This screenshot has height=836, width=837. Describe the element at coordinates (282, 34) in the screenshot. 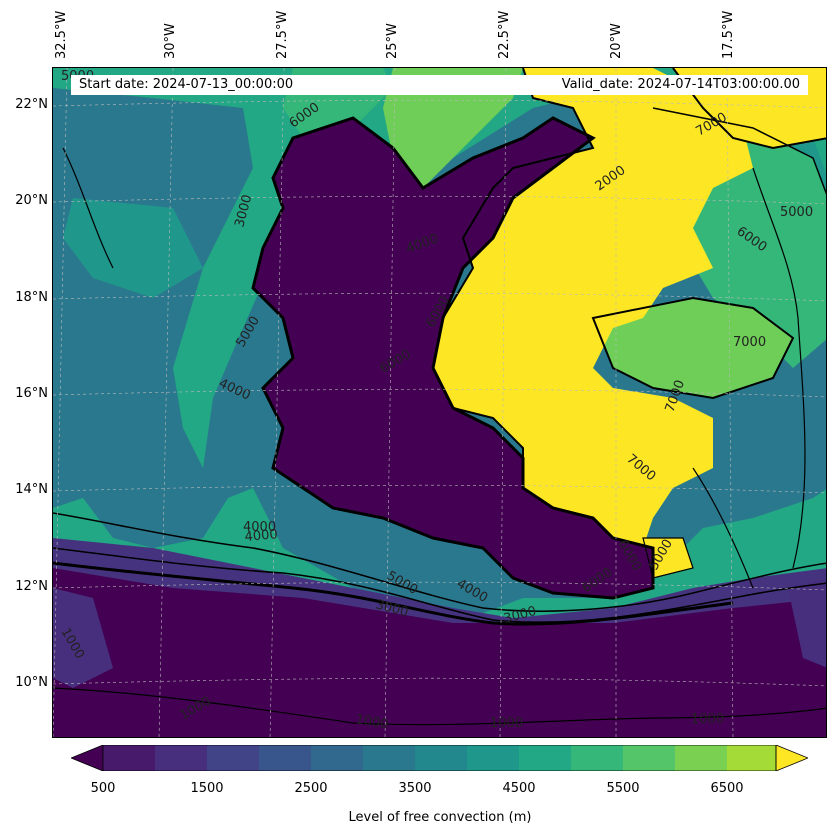

I see `lon-label: 27.5°W` at that location.